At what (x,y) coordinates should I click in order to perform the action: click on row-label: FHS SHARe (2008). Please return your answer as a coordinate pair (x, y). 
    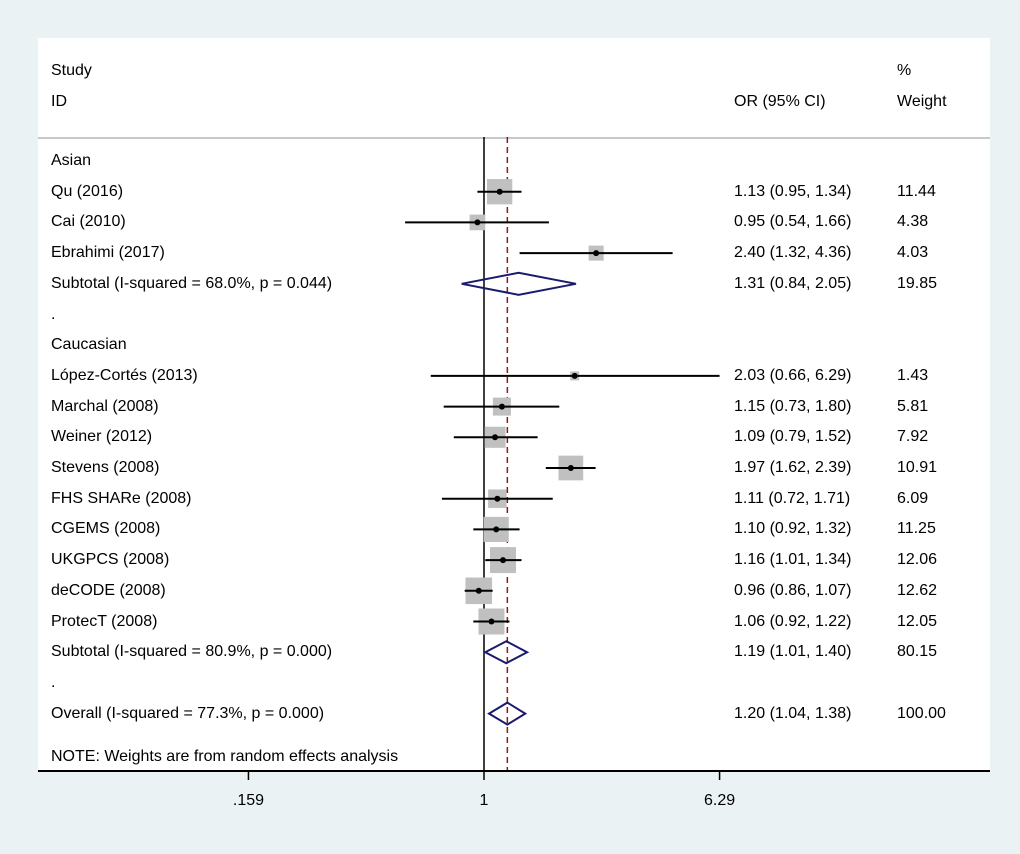
    Looking at the image, I should click on (121, 498).